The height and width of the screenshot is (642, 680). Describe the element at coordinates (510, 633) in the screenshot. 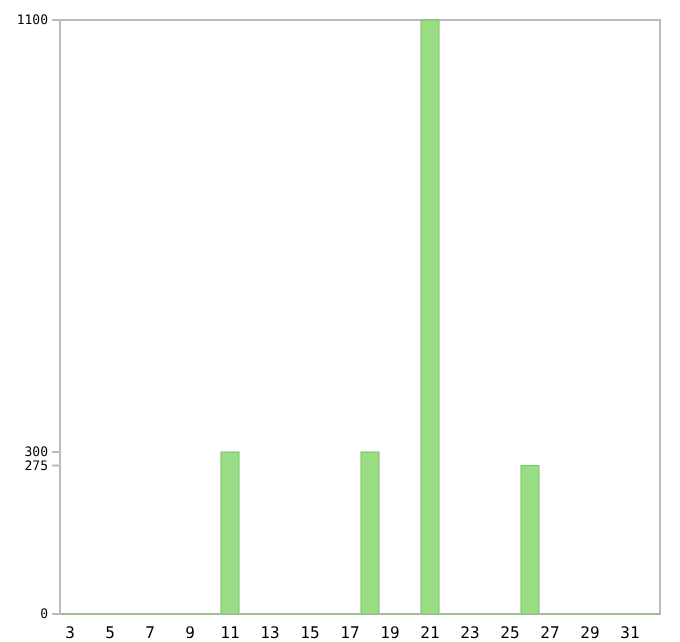

I see `x-tick-label: 25` at that location.